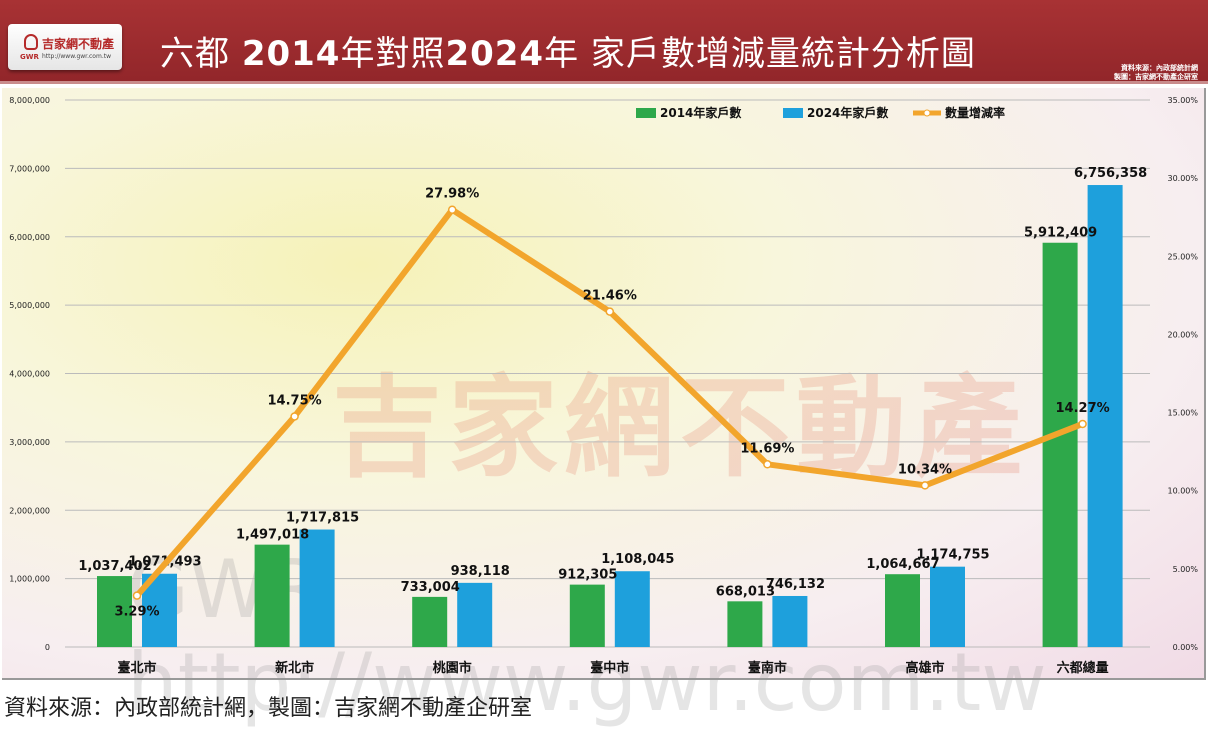 Image resolution: width=1208 pixels, height=729 pixels. Describe the element at coordinates (1110, 173) in the screenshot. I see `bar-2024-label: 6,756,358` at that location.